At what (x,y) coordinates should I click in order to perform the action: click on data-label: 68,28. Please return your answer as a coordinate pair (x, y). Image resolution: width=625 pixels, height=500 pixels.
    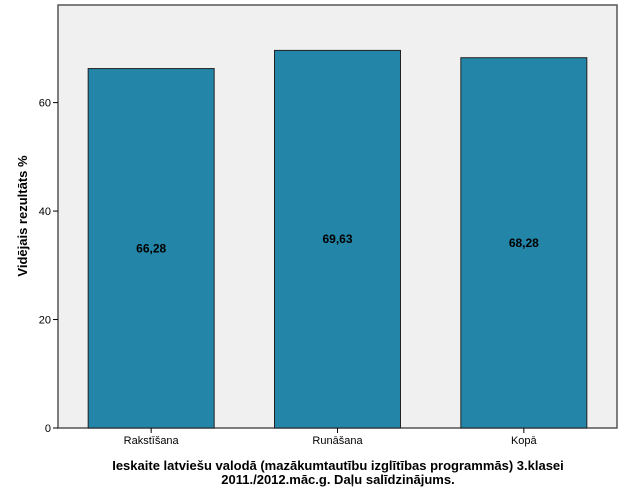
    Looking at the image, I should click on (524, 243).